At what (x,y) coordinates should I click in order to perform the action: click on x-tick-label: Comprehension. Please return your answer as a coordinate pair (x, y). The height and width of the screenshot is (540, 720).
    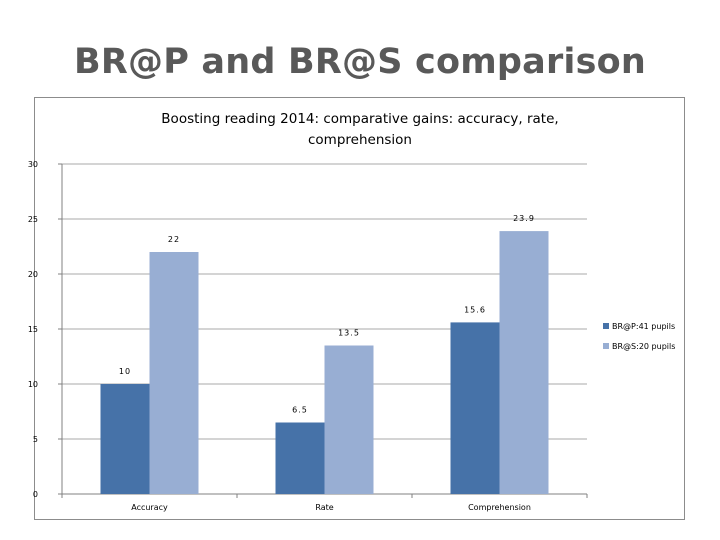
    Looking at the image, I should click on (499, 507).